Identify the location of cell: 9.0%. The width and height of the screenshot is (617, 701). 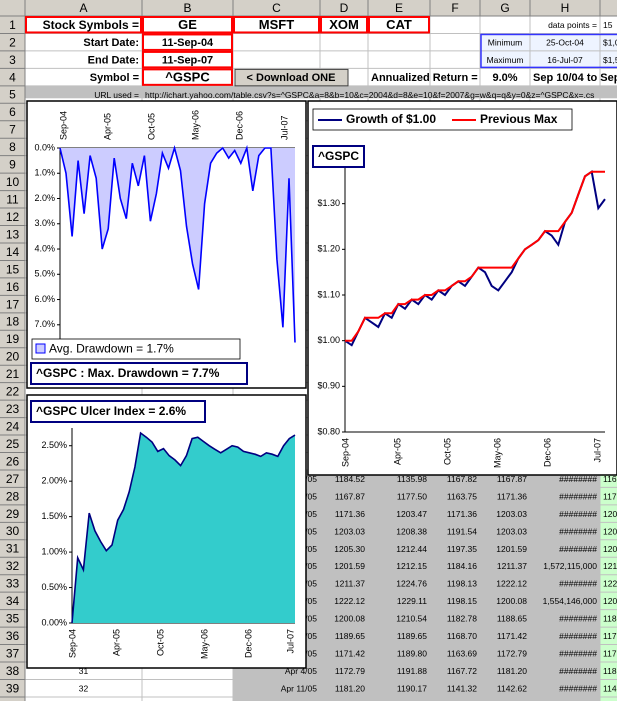
(504, 78).